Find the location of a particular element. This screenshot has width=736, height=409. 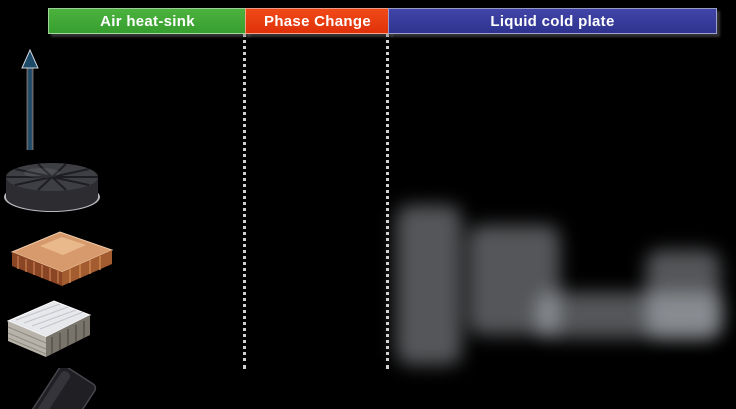

category-air-heat-sink: Air heat-sink is located at coordinates (147, 21).